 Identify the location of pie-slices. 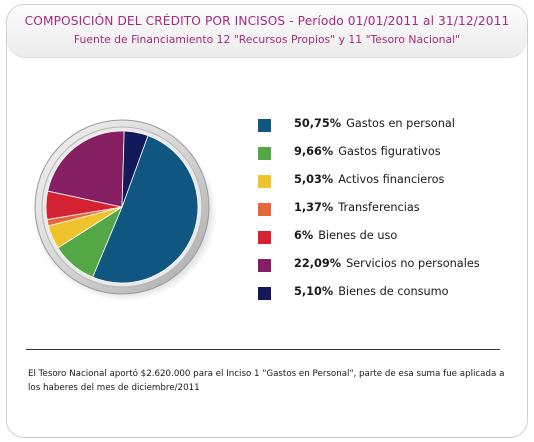
(122, 207).